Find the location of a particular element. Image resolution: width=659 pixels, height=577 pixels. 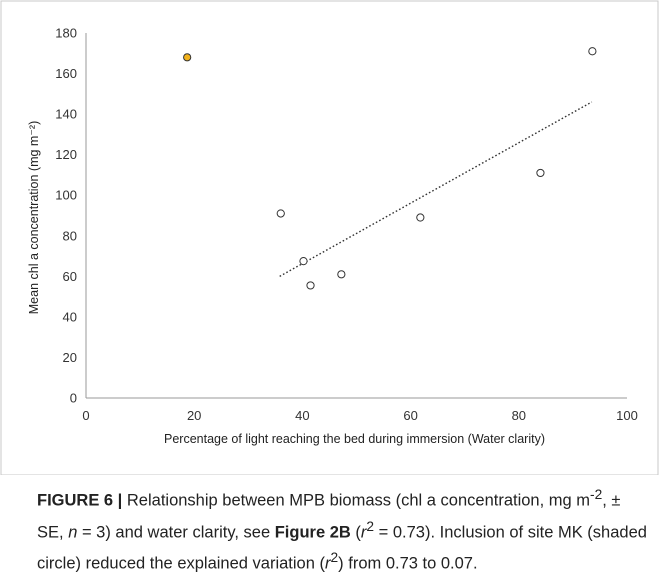

y-tick-labels: 0 20 40 60 80 100 120 140 160 180 is located at coordinates (66, 216).